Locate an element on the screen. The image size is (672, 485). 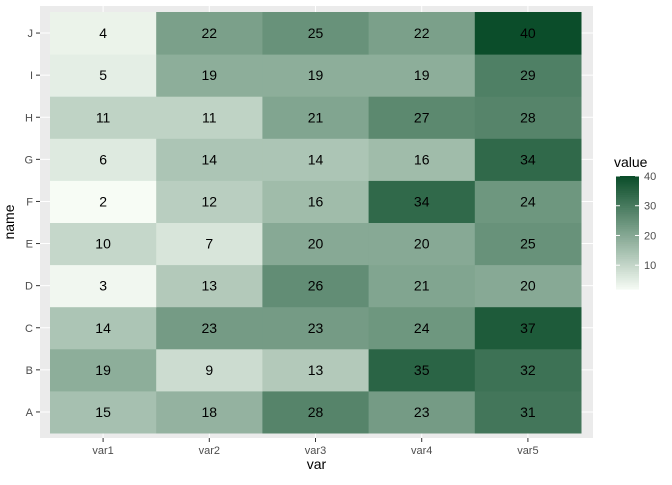
tile-value-label: 23 is located at coordinates (422, 412).